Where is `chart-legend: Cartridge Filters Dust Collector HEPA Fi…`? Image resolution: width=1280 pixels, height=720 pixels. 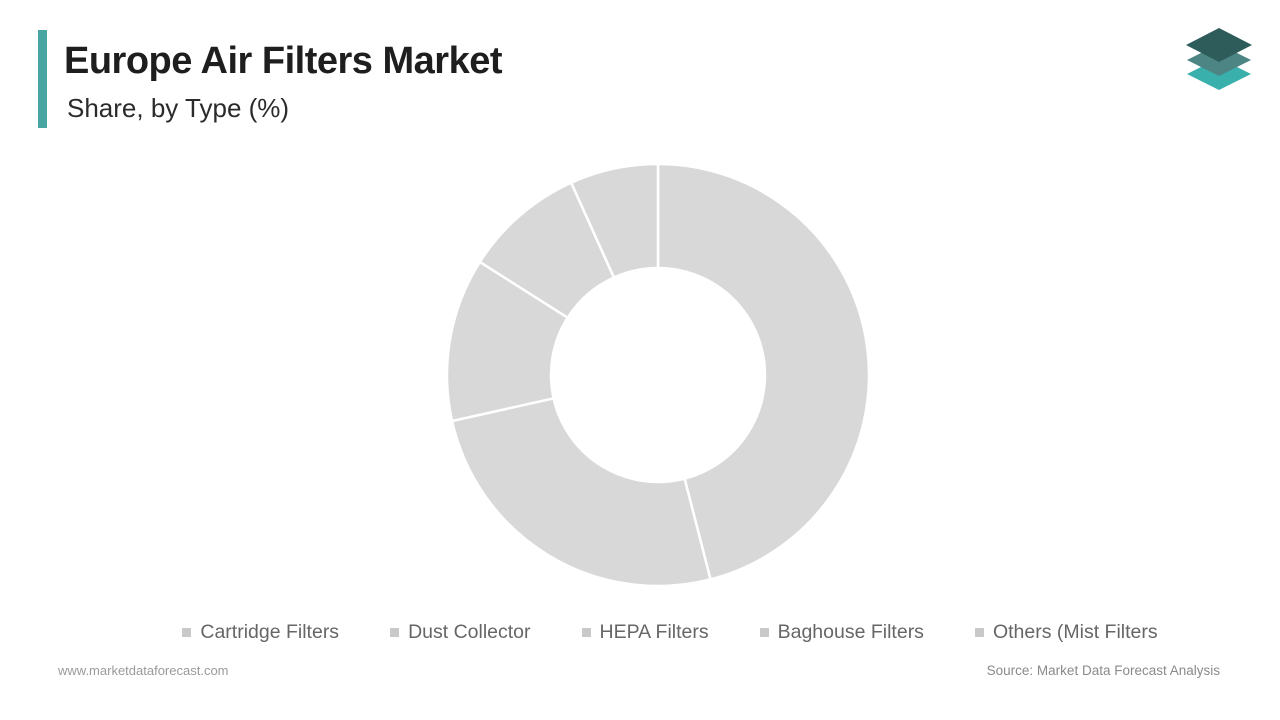
chart-legend: Cartridge Filters Dust Collector HEPA Fi… is located at coordinates (655, 632).